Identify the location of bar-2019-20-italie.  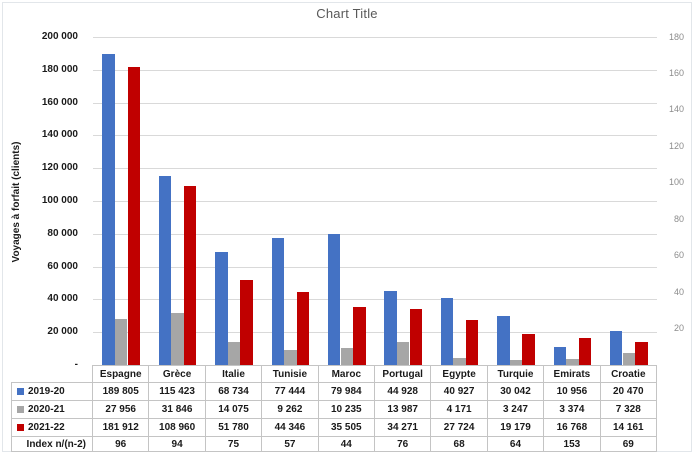
(221, 308).